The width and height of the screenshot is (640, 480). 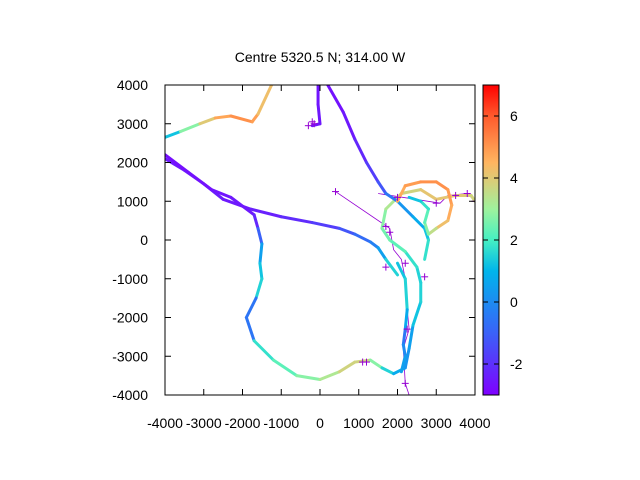 What do you see at coordinates (165, 423) in the screenshot?
I see `x-tick-label: -4000` at bounding box center [165, 423].